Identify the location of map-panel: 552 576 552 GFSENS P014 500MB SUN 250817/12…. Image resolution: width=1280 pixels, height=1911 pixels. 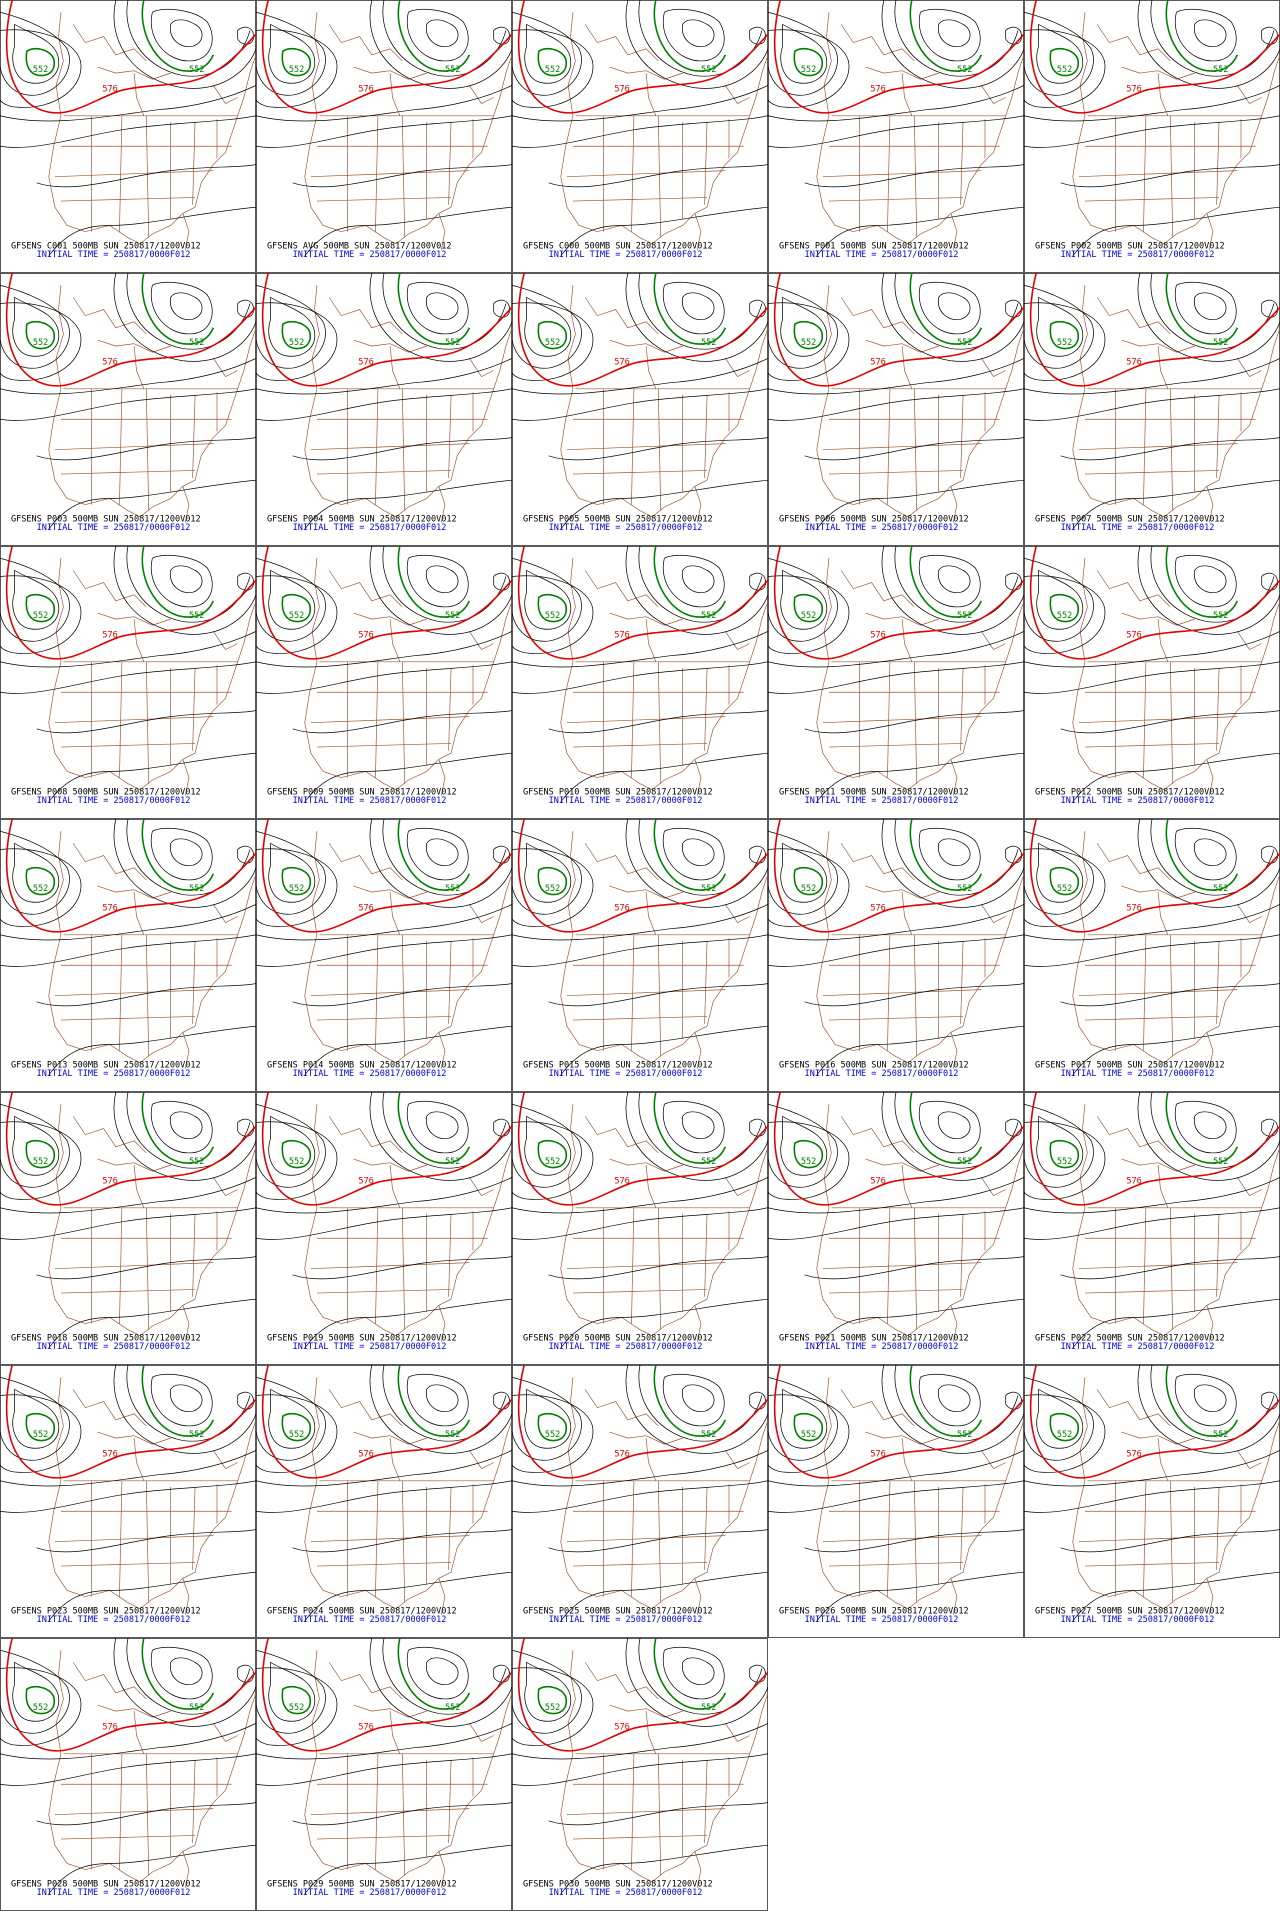
(384, 955).